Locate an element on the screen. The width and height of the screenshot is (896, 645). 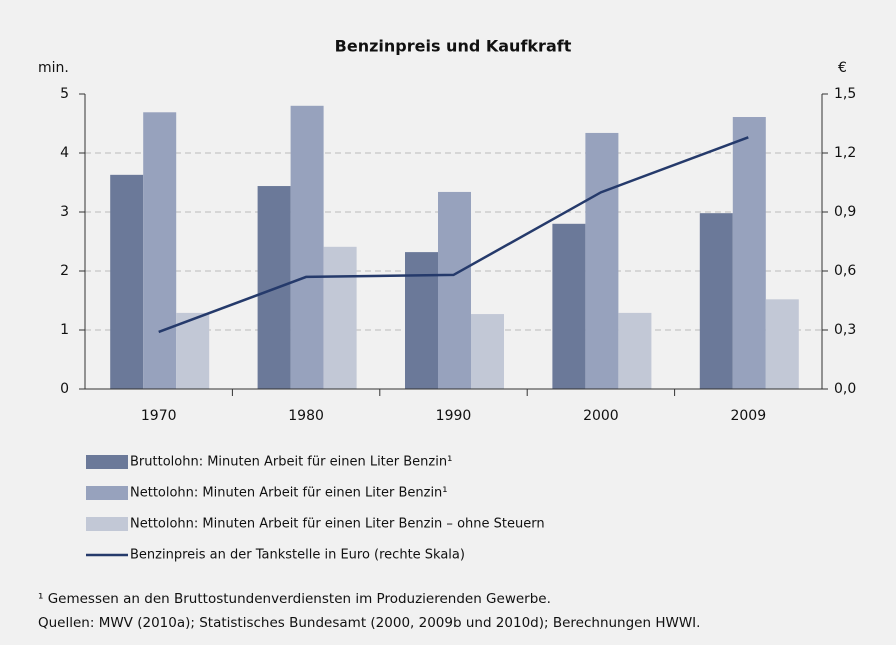
y2-tick-label: 0,3 is located at coordinates (845, 330).